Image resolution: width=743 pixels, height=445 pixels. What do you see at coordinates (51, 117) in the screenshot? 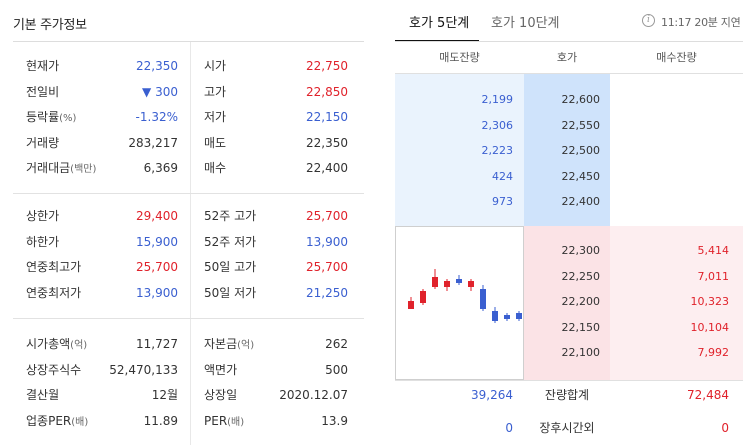
I see `field-label: 등락률(%)` at bounding box center [51, 117].